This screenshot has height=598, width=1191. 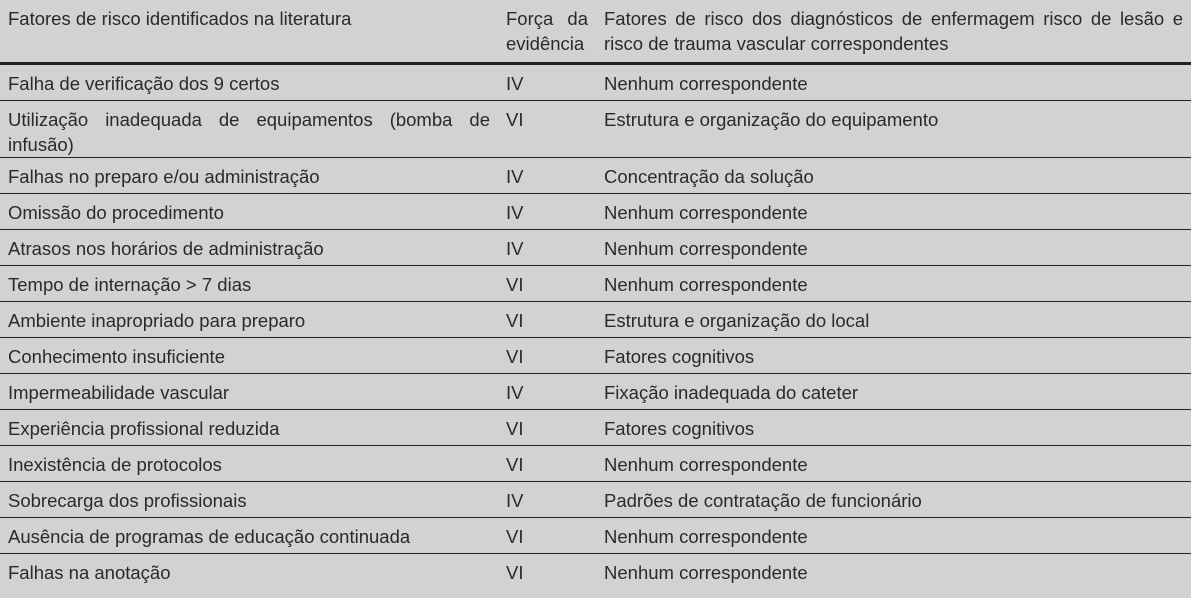 What do you see at coordinates (249, 391) in the screenshot?
I see `literature-factor-cell: Impermeabilidade vascular` at bounding box center [249, 391].